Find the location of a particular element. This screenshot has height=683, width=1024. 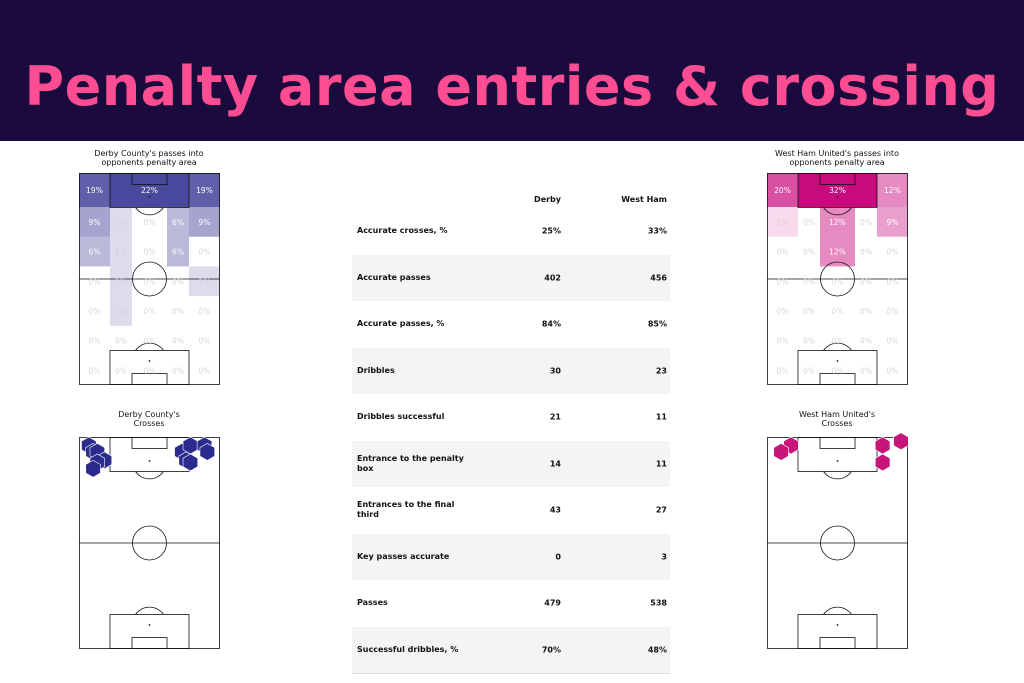

derby-value: 25% is located at coordinates (551, 231).